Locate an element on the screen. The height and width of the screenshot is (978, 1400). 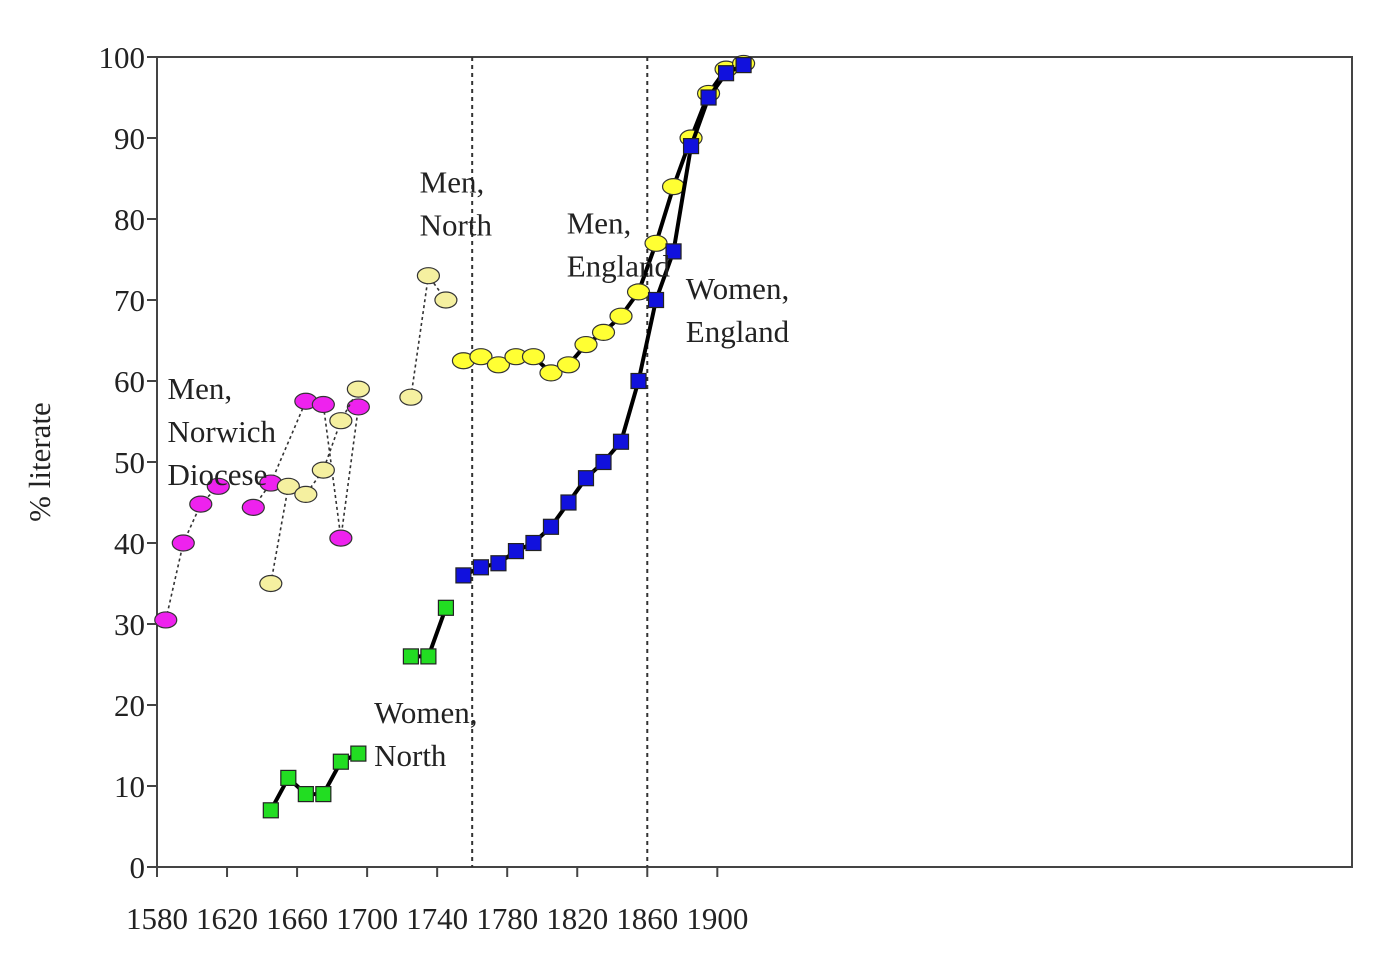
y-tick-label: 50 is located at coordinates (129, 462).